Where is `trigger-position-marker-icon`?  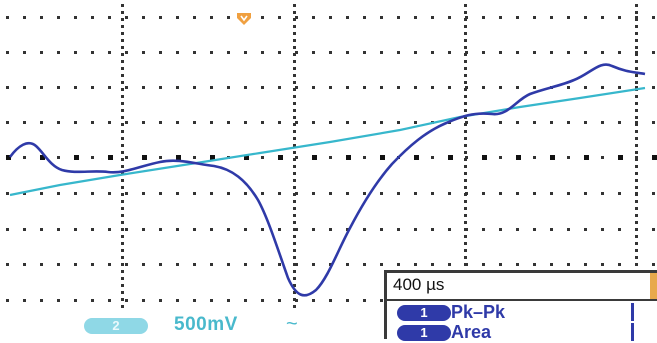
trigger-position-marker-icon is located at coordinates (244, 19).